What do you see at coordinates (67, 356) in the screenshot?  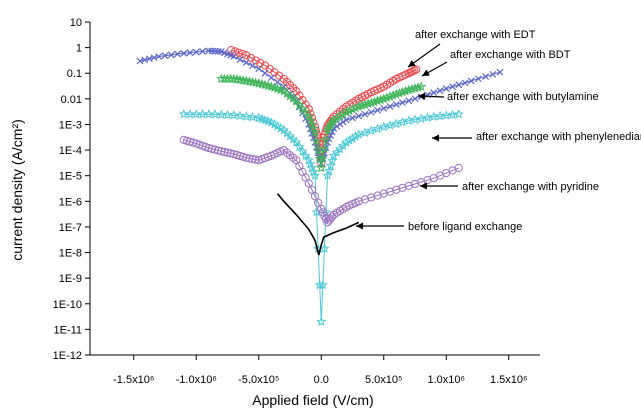 I see `y-tick-label: 1E-12` at bounding box center [67, 356].